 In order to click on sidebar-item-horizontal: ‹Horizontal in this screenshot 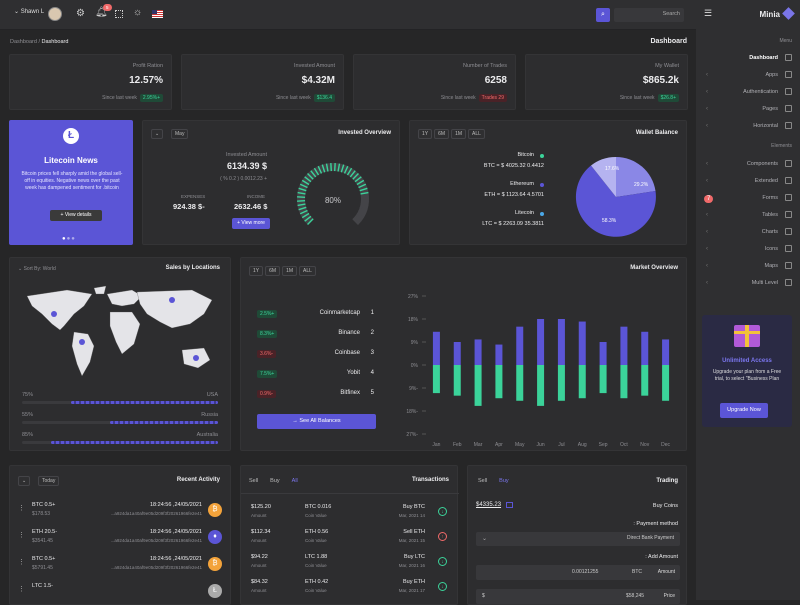, I will do `click(748, 127)`.